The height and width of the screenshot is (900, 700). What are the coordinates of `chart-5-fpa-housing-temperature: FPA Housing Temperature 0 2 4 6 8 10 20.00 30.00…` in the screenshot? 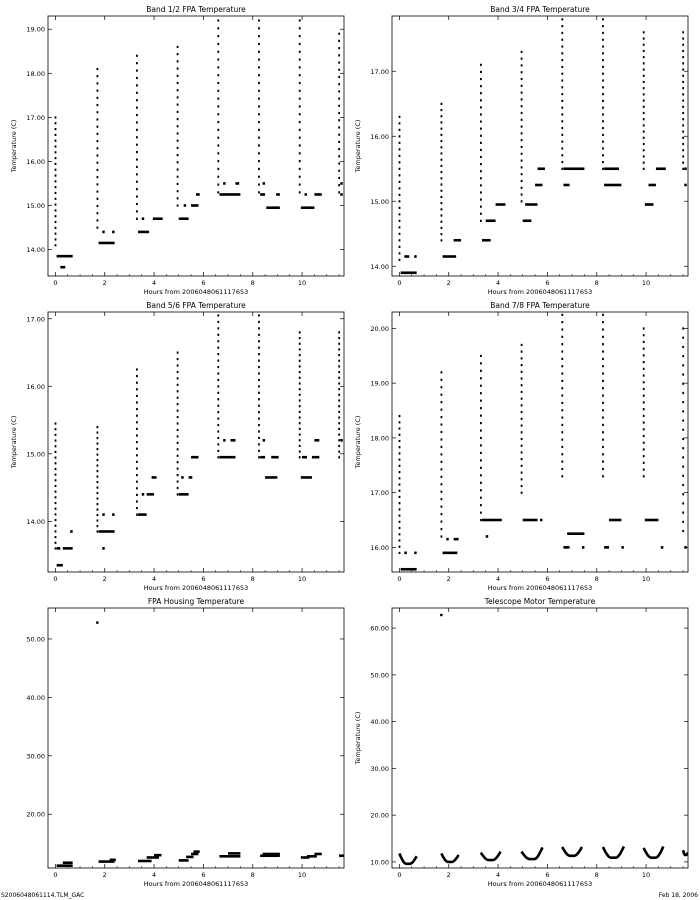 It's located at (185, 742).